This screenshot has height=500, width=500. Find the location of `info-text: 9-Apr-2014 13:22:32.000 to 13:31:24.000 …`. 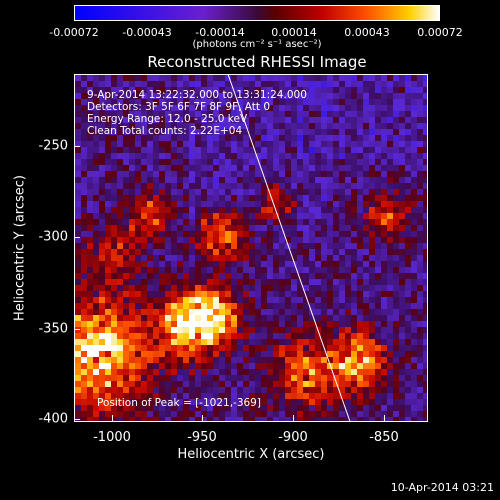

info-text: 9-Apr-2014 13:22:32.000 to 13:31:24.000 … is located at coordinates (197, 113).